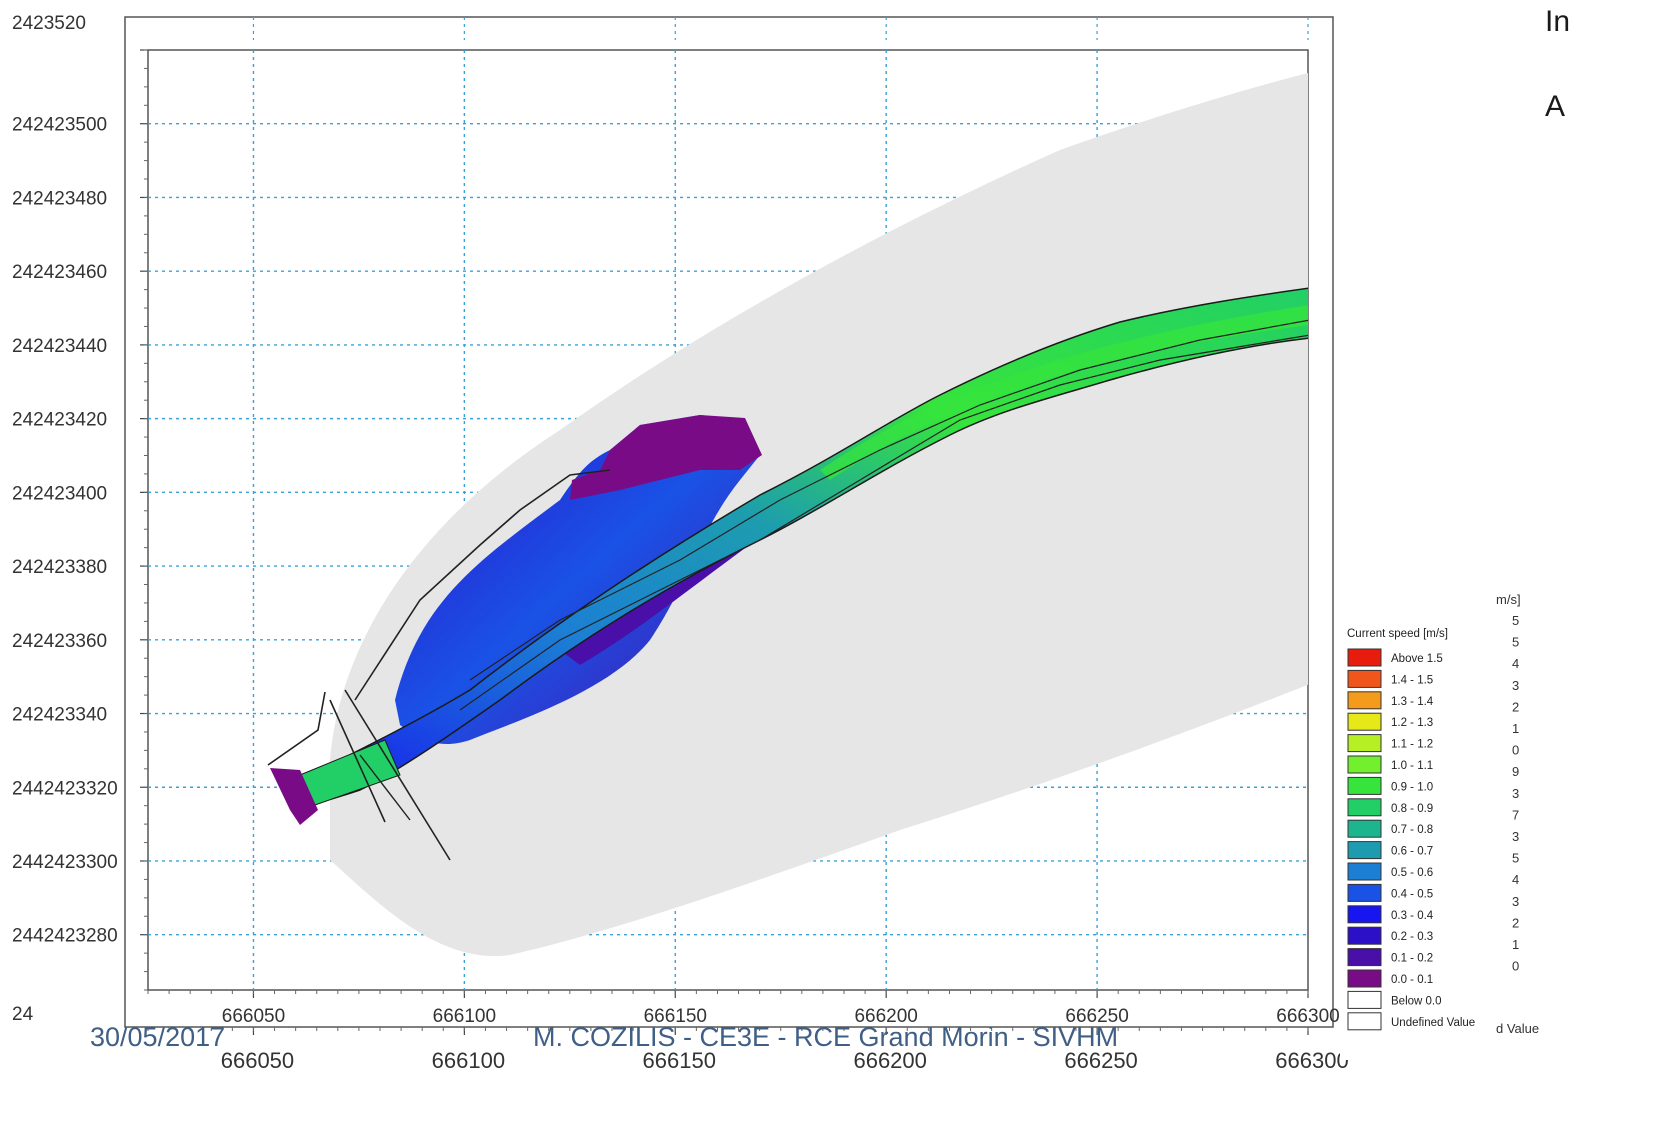 The width and height of the screenshot is (1655, 1148). What do you see at coordinates (1307, 1016) in the screenshot?
I see `x-tick-label: 666300` at bounding box center [1307, 1016].